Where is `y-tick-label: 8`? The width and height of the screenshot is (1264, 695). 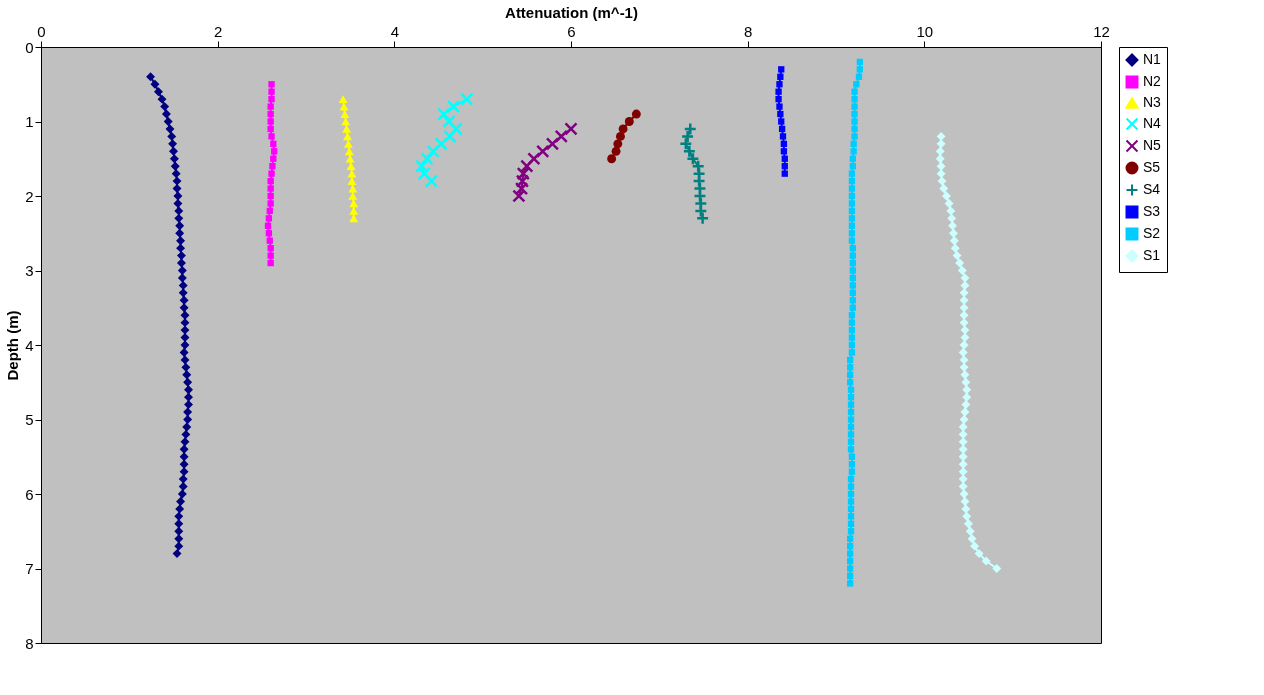 y-tick-label: 8 is located at coordinates (29, 643).